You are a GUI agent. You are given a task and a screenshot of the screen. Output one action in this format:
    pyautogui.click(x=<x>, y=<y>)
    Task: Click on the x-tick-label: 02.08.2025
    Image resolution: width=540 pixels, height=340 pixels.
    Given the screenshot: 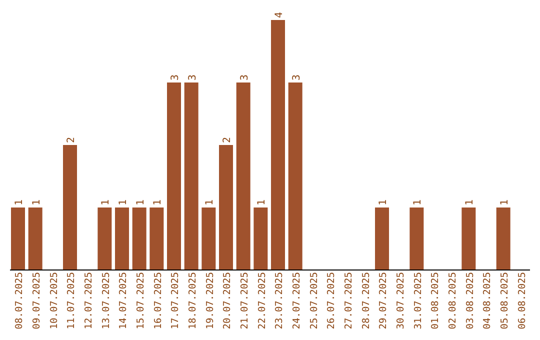 What is the action you would take?
    pyautogui.click(x=453, y=301)
    